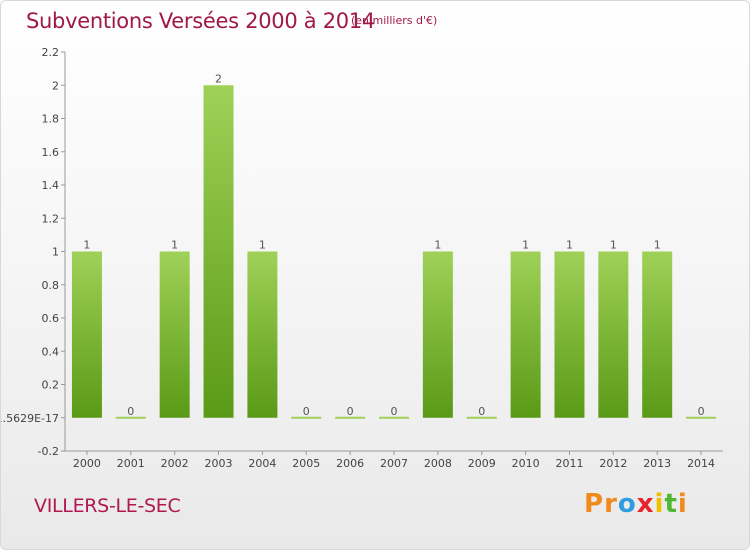  Describe the element at coordinates (87, 463) in the screenshot. I see `x-tick-label-2000: 2000` at that location.